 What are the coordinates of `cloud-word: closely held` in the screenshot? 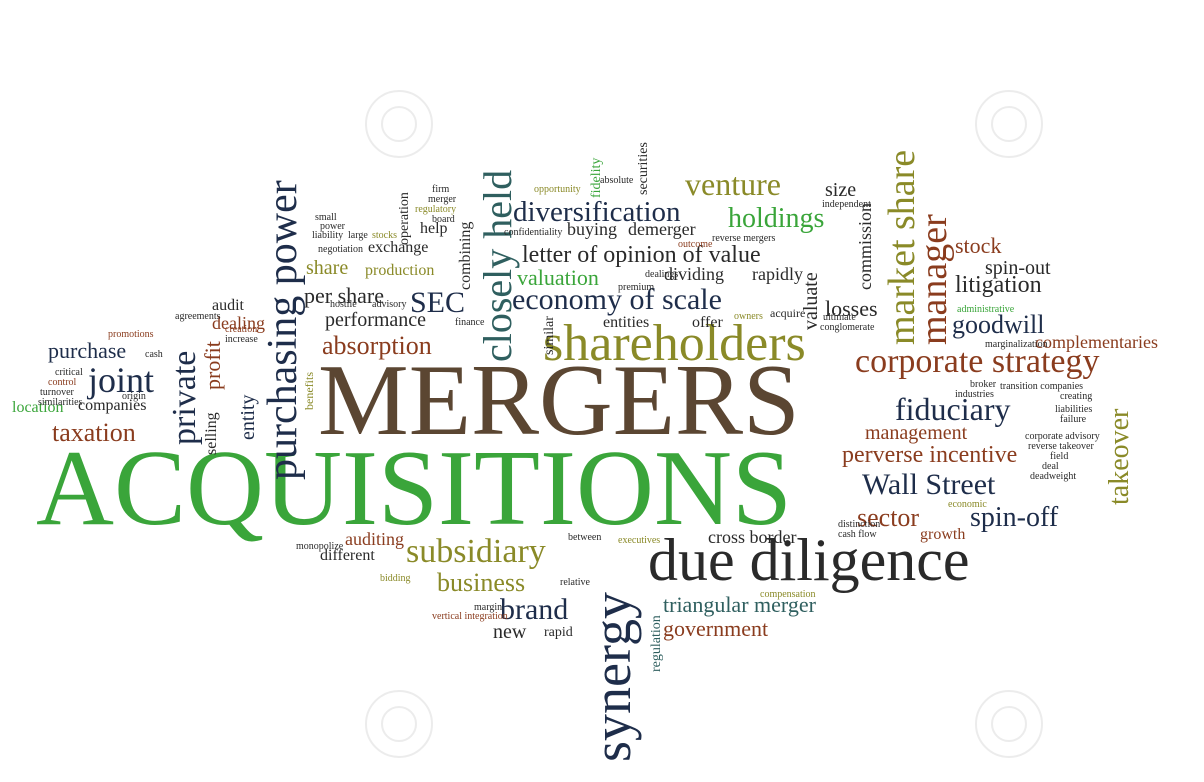 It's located at (497, 265).